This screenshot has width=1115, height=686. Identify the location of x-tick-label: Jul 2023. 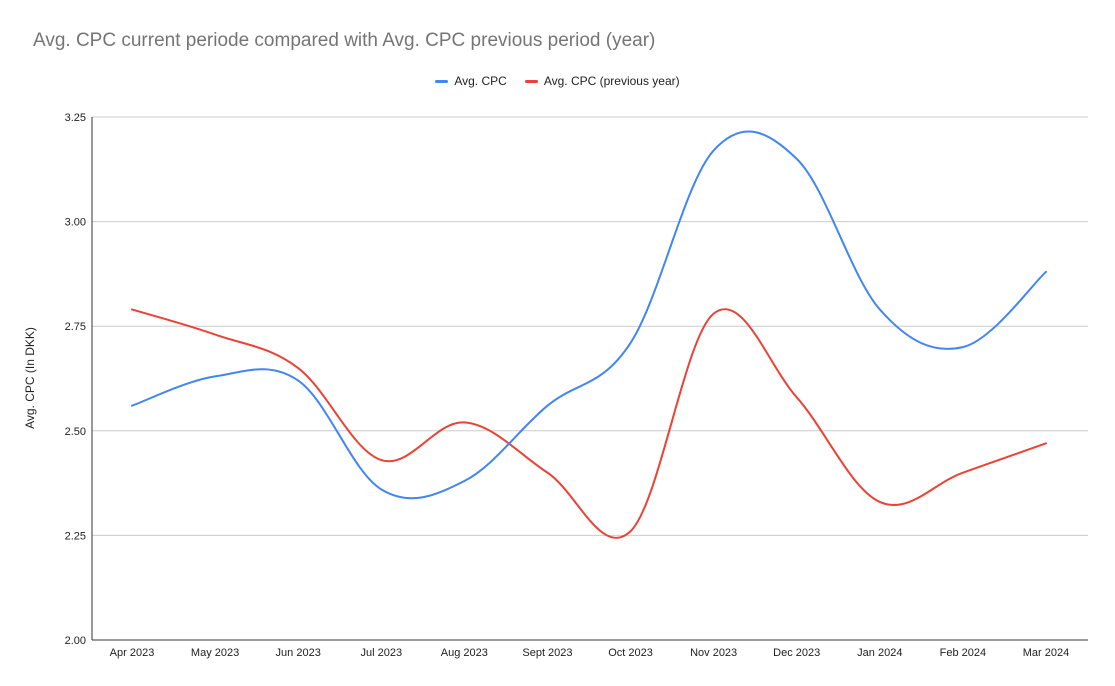
(381, 653).